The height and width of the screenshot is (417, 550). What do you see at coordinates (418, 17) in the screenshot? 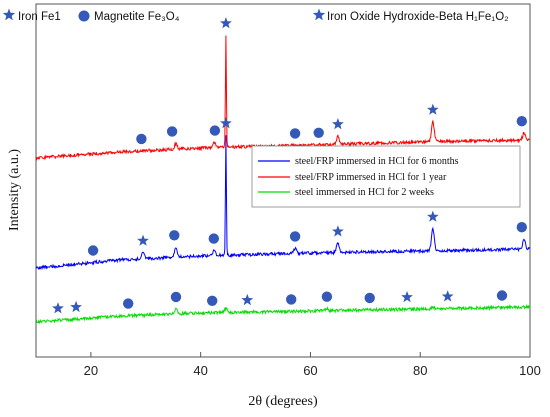
I see `phase-legend-label-hydroxide: Iron Oxide Hydroxide-Beta H₁Fe₁O₂` at bounding box center [418, 17].